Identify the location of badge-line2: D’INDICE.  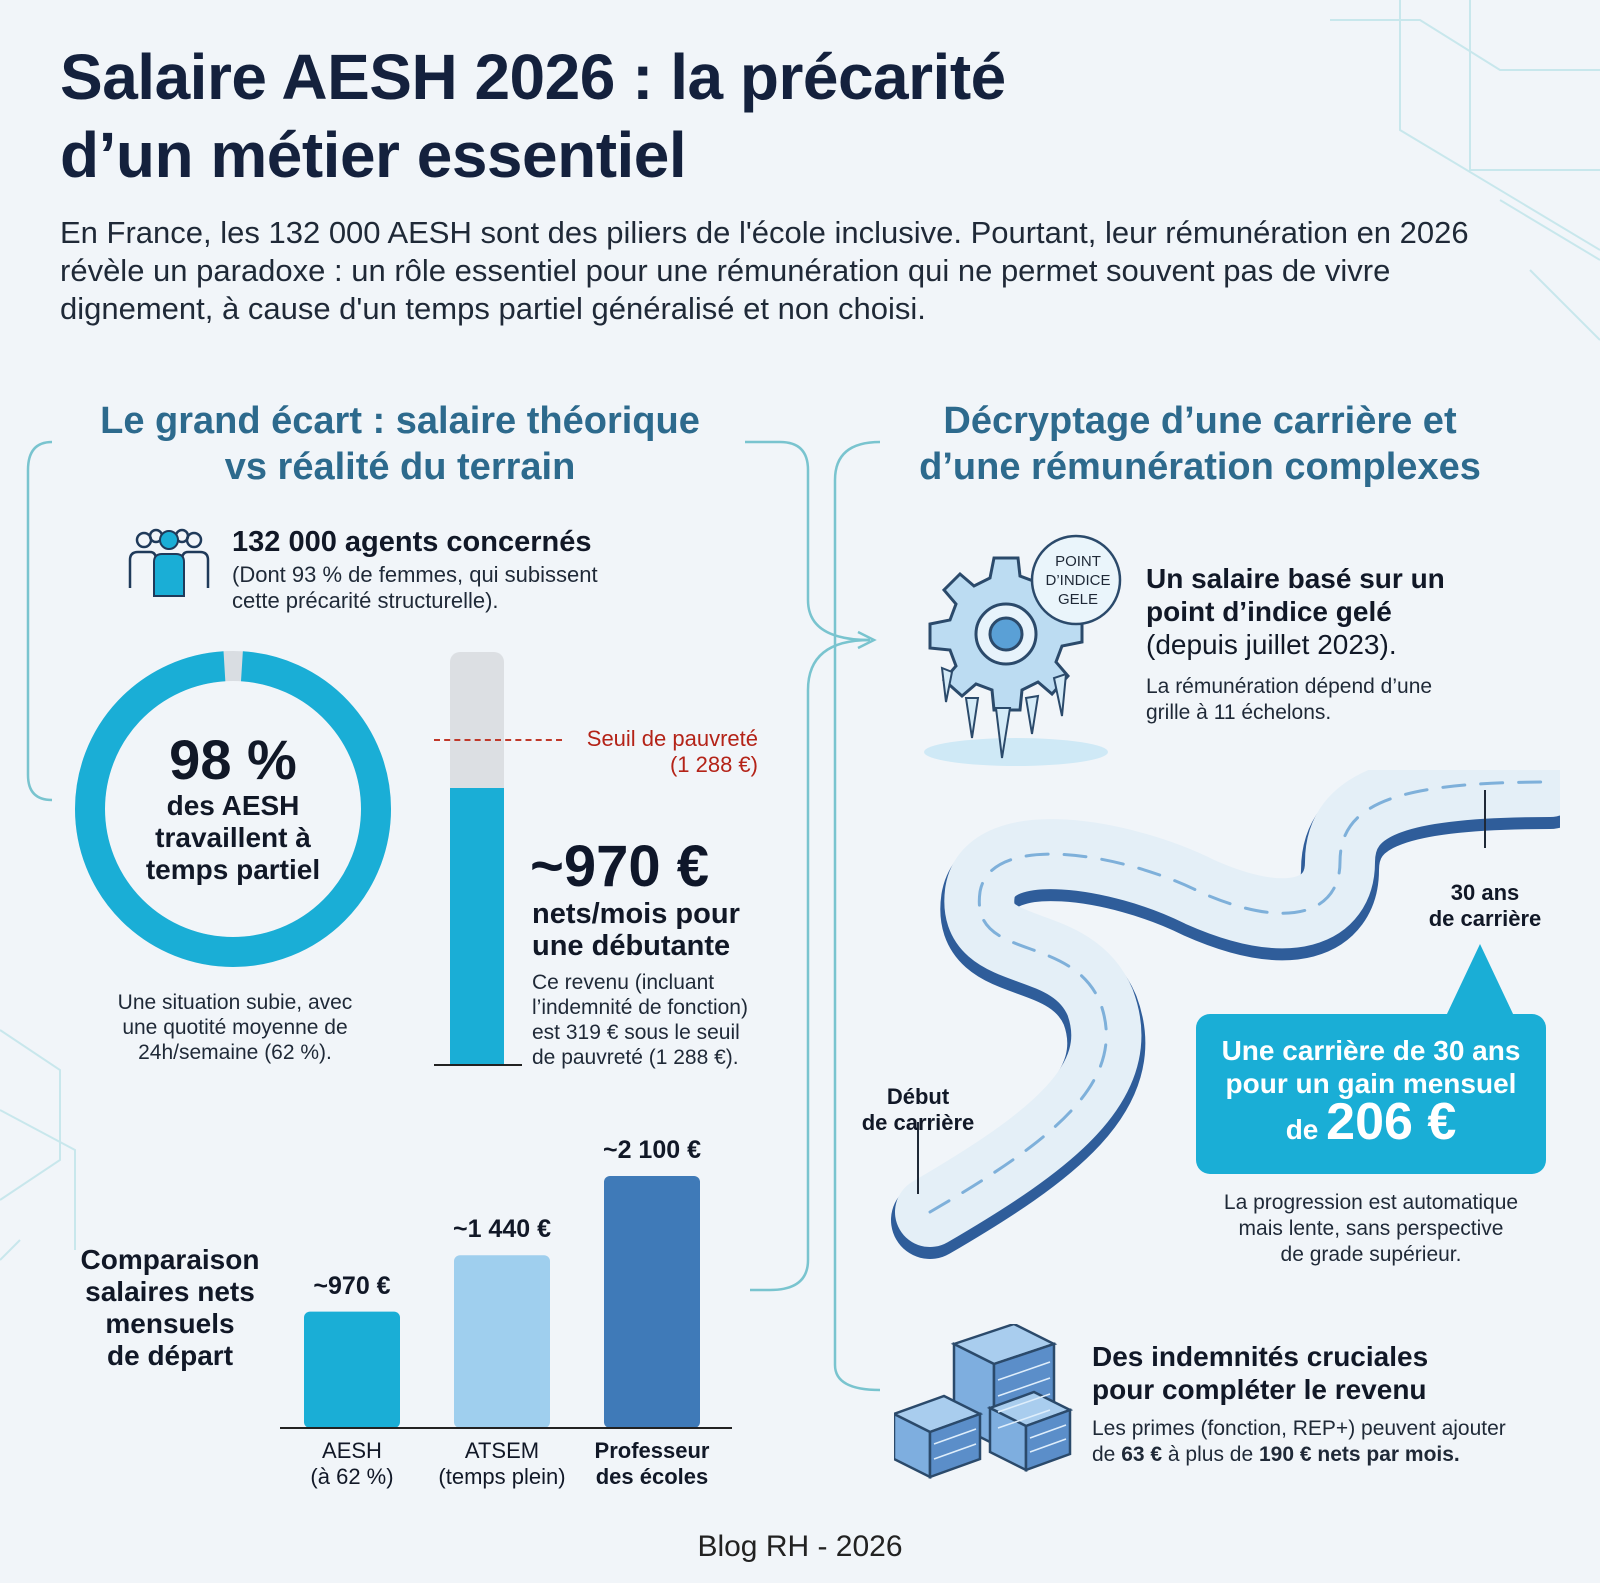
(1078, 580).